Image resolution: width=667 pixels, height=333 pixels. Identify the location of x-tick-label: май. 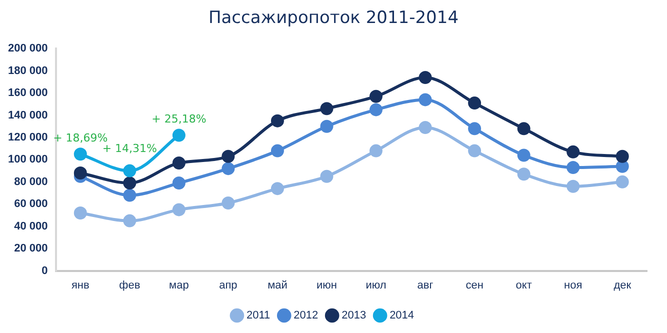
(278, 285).